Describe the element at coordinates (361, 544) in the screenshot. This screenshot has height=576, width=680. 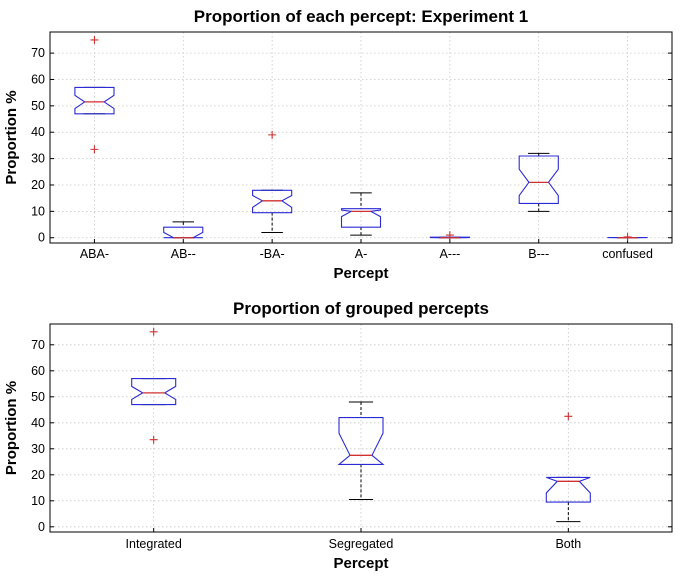
I see `panel-2-x-tick-label: Segregated` at that location.